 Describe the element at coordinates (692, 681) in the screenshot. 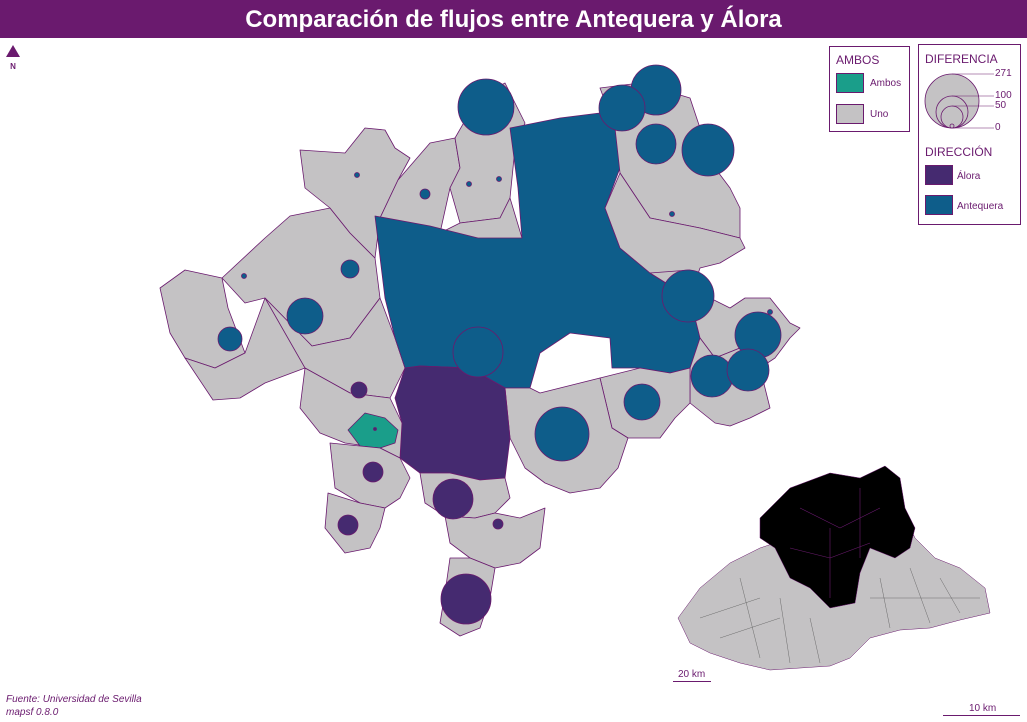

I see `inset-scale-bar` at that location.